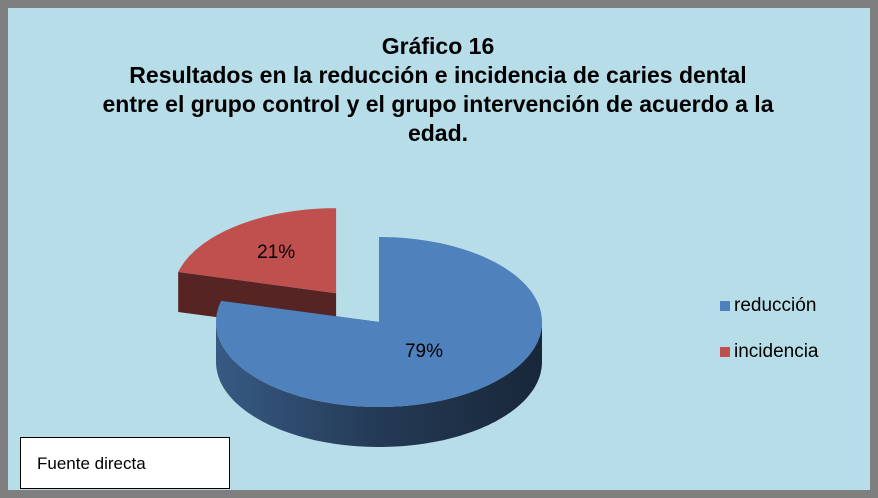 The height and width of the screenshot is (498, 878). I want to click on data-label: 21%, so click(276, 252).